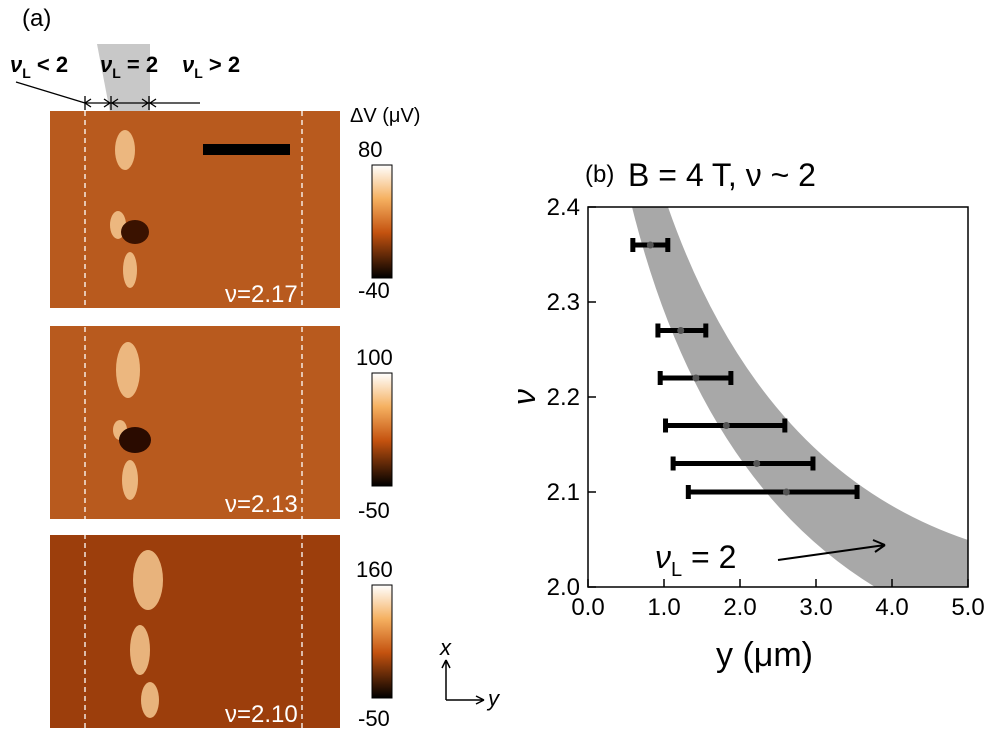 The image size is (995, 734). Describe the element at coordinates (211, 66) in the screenshot. I see `region-label: νL > 2` at that location.